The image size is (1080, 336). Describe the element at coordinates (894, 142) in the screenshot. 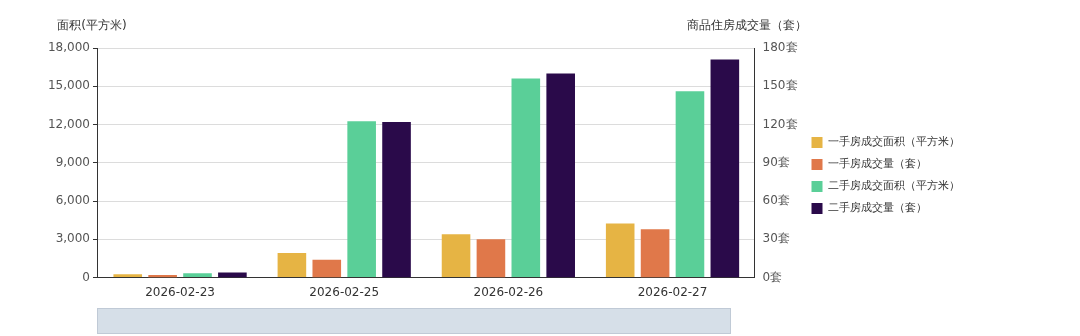

I see `legend-label: 一手房成交面积（平方米）` at that location.